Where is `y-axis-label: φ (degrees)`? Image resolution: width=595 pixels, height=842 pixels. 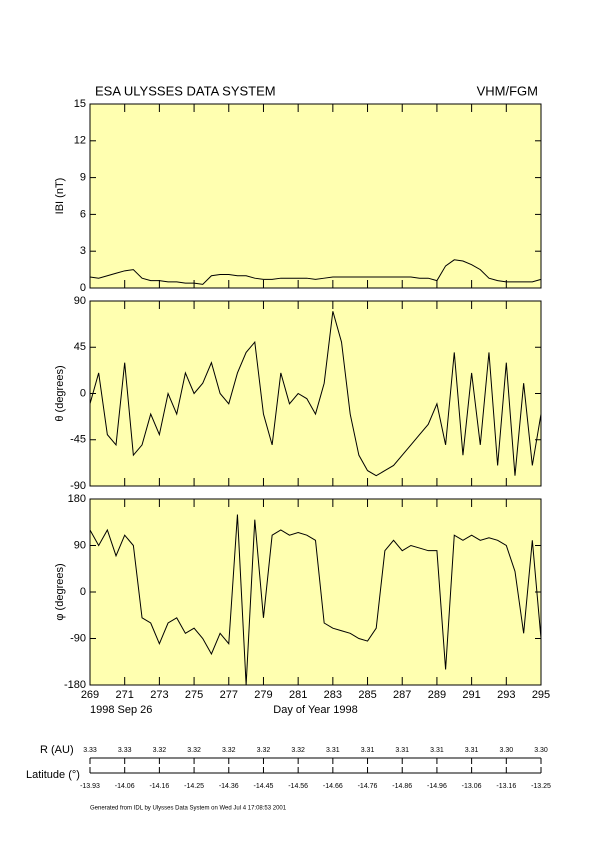
y-axis-label: φ (degrees) is located at coordinates (60, 591).